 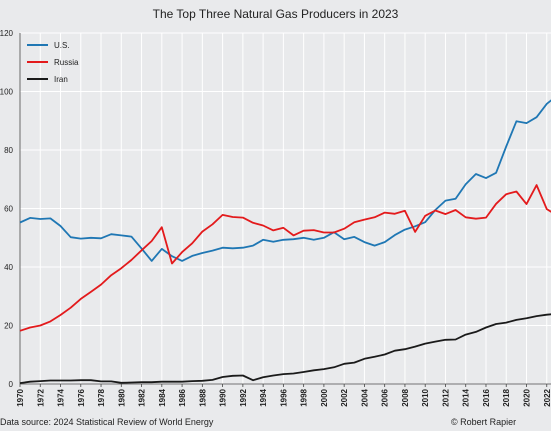 What do you see at coordinates (547, 397) in the screenshot?
I see `x-tick-label: 2022` at bounding box center [547, 397].